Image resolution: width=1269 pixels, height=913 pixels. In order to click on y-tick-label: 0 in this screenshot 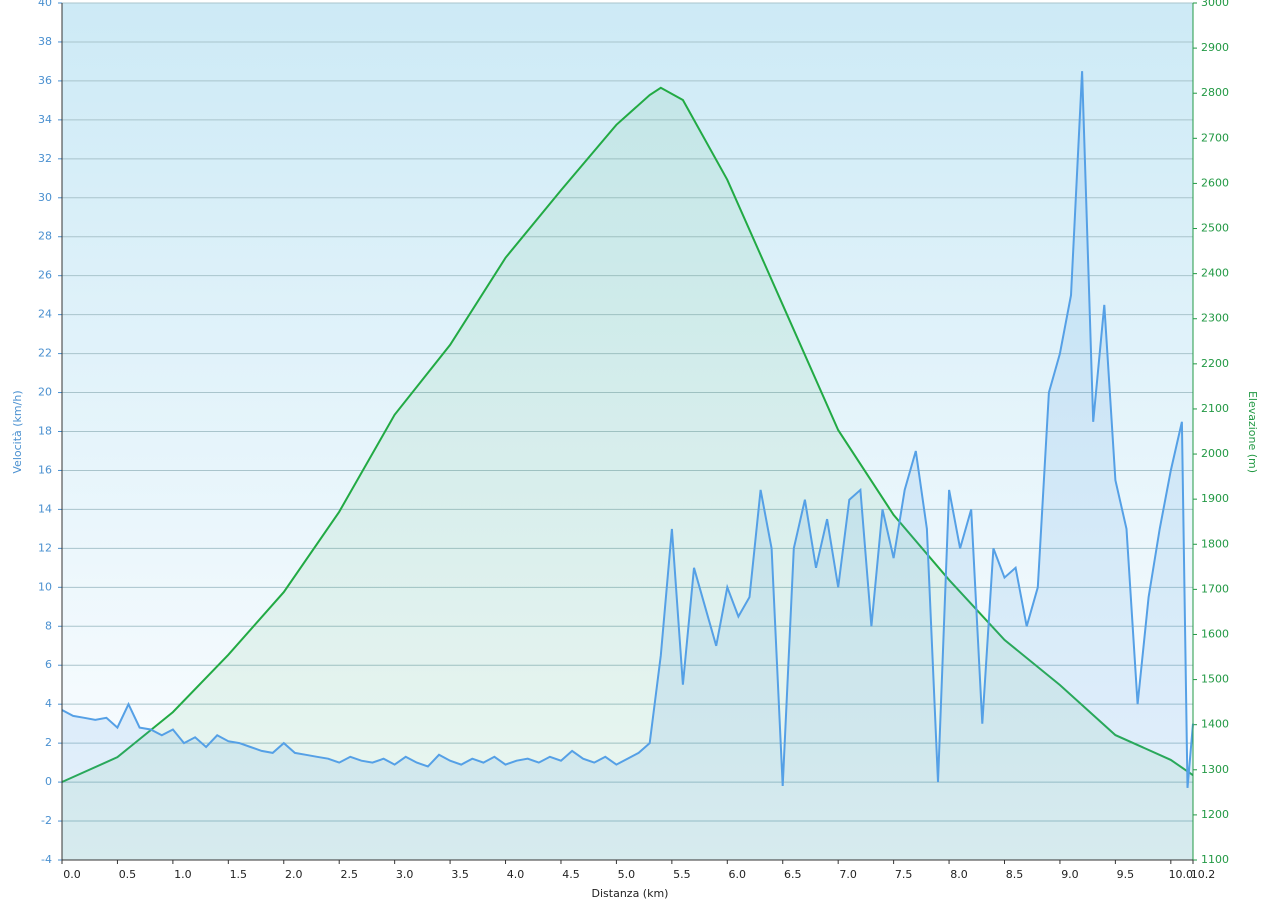, I will do `click(48, 781)`.